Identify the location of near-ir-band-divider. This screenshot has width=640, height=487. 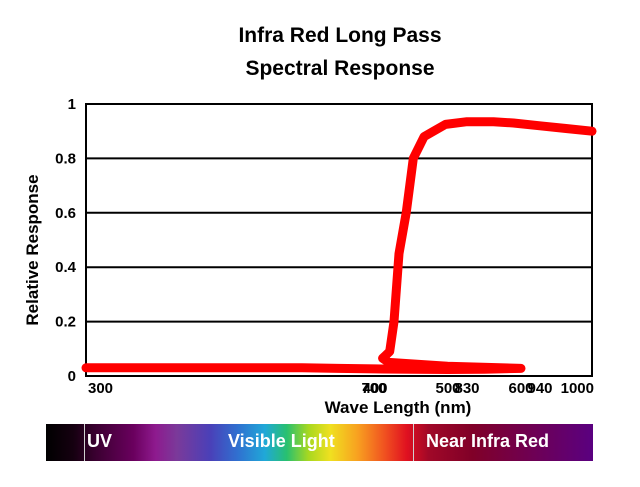
(413, 442).